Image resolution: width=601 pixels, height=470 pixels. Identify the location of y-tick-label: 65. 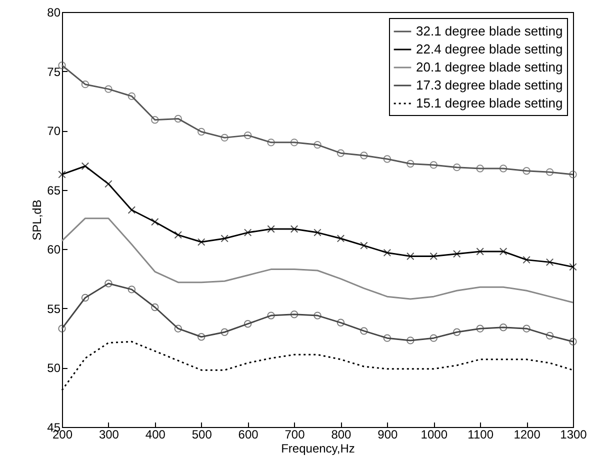
(54, 190).